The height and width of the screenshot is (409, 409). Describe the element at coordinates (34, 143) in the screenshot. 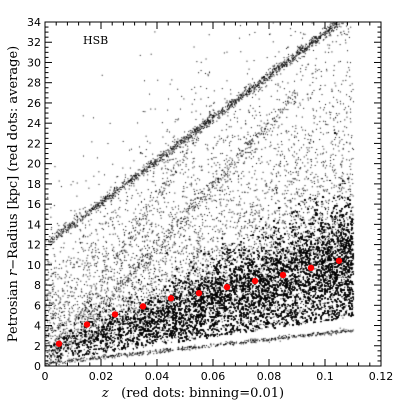

I see `y-tick-label: 22` at that location.